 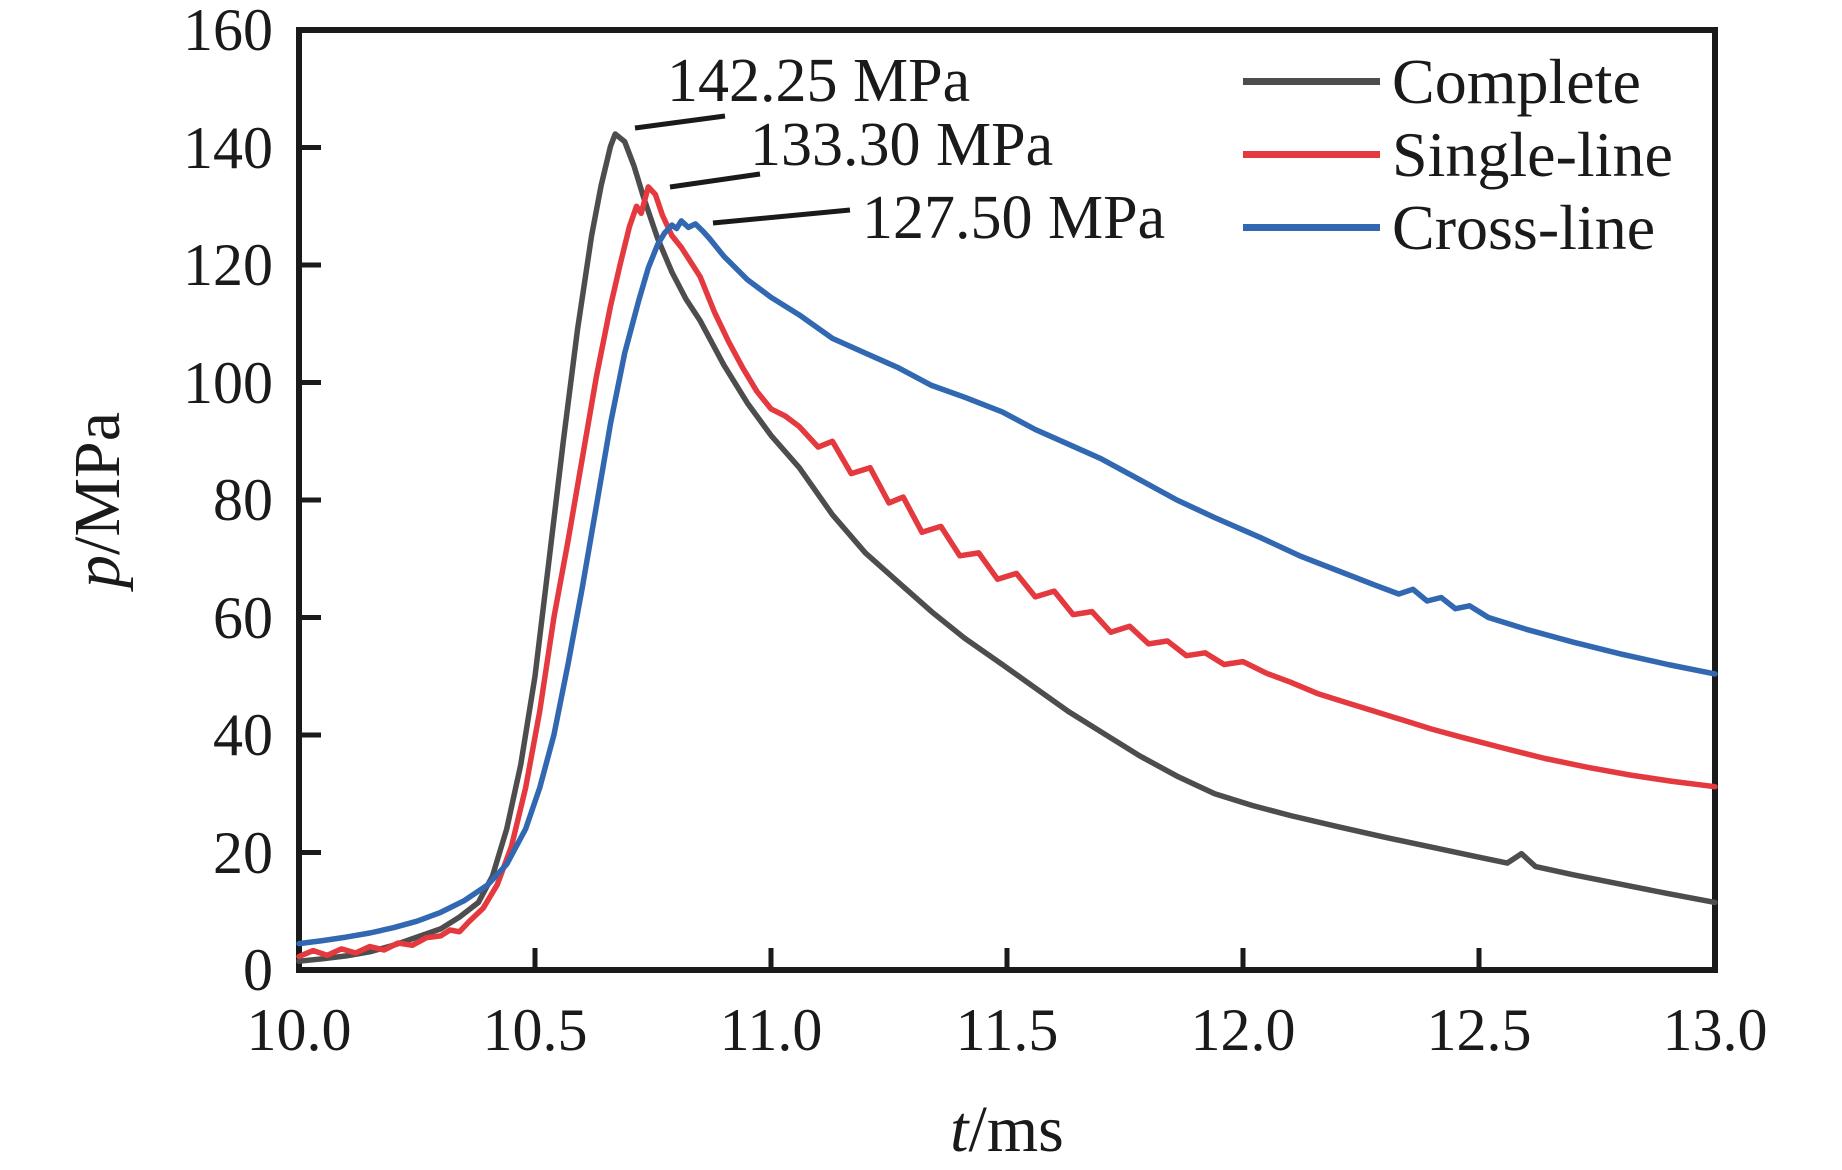 What do you see at coordinates (243, 500) in the screenshot?
I see `y-tick-label: 80` at bounding box center [243, 500].